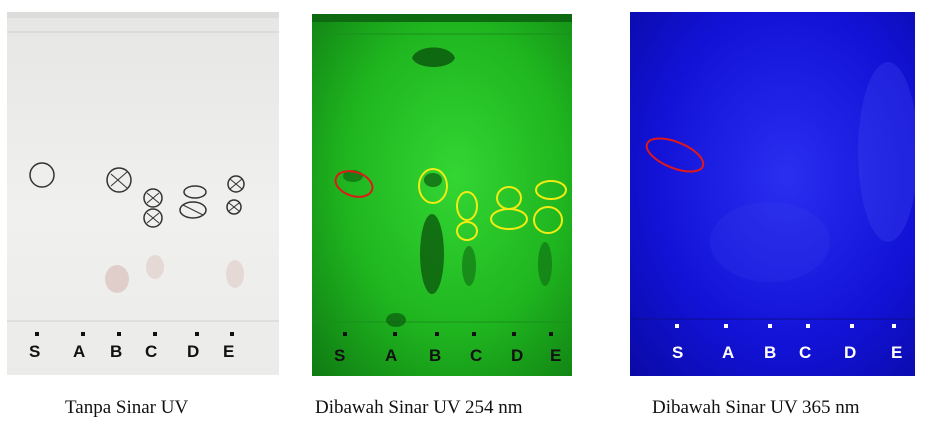  I want to click on caption-no-uv: Tanpa Sinar UV, so click(127, 407).